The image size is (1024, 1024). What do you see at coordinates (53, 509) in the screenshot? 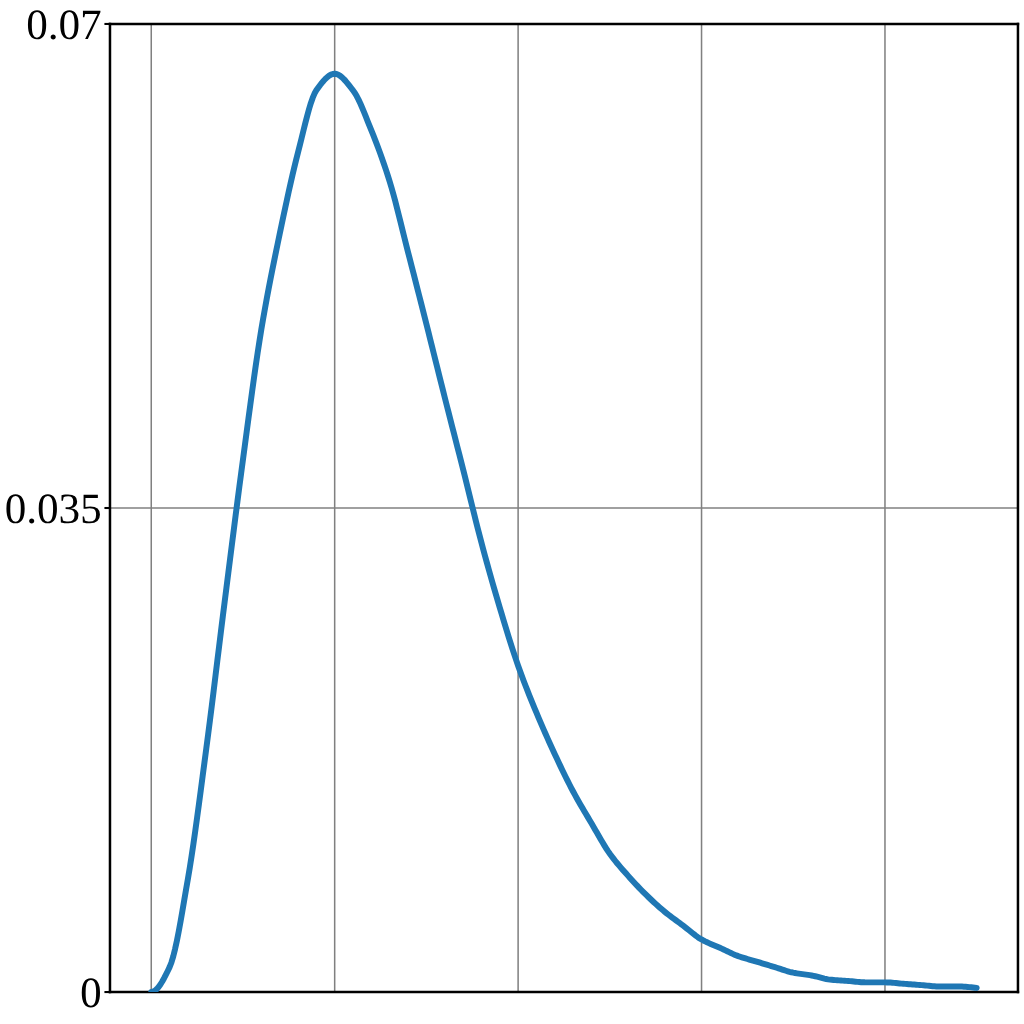
I see `y-tick-label: 0.035` at bounding box center [53, 509].